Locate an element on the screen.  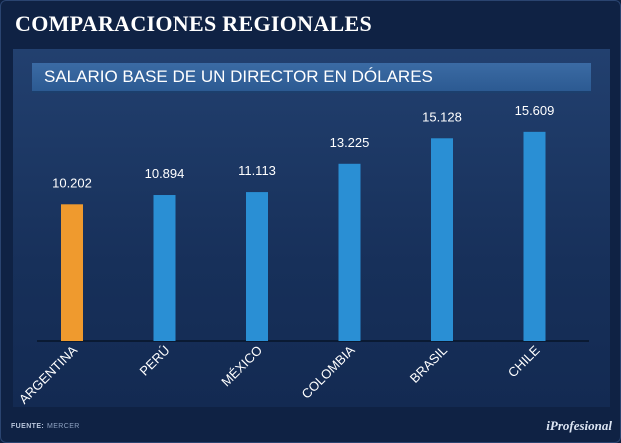
chart-title: SALARIO BASE DE UN DIRECTOR EN DÓLARES is located at coordinates (238, 76).